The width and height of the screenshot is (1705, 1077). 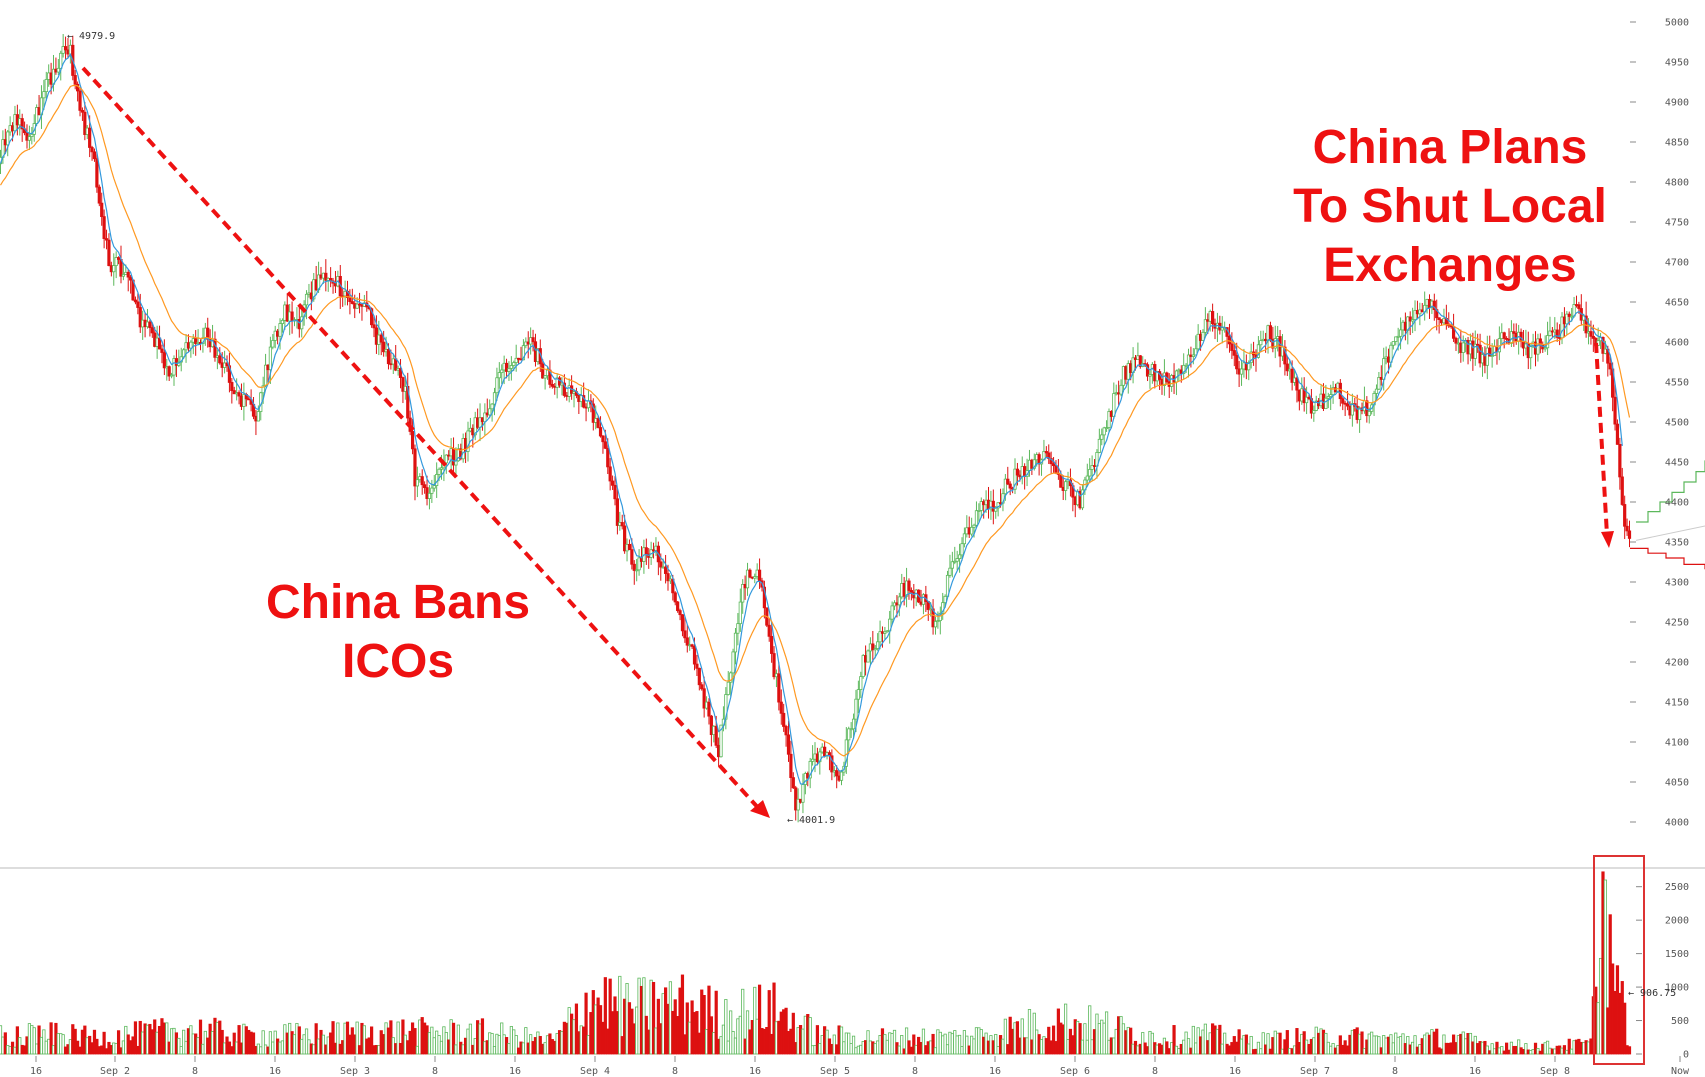 What do you see at coordinates (1450, 147) in the screenshot?
I see `china-plans-annotation: China Plans` at bounding box center [1450, 147].